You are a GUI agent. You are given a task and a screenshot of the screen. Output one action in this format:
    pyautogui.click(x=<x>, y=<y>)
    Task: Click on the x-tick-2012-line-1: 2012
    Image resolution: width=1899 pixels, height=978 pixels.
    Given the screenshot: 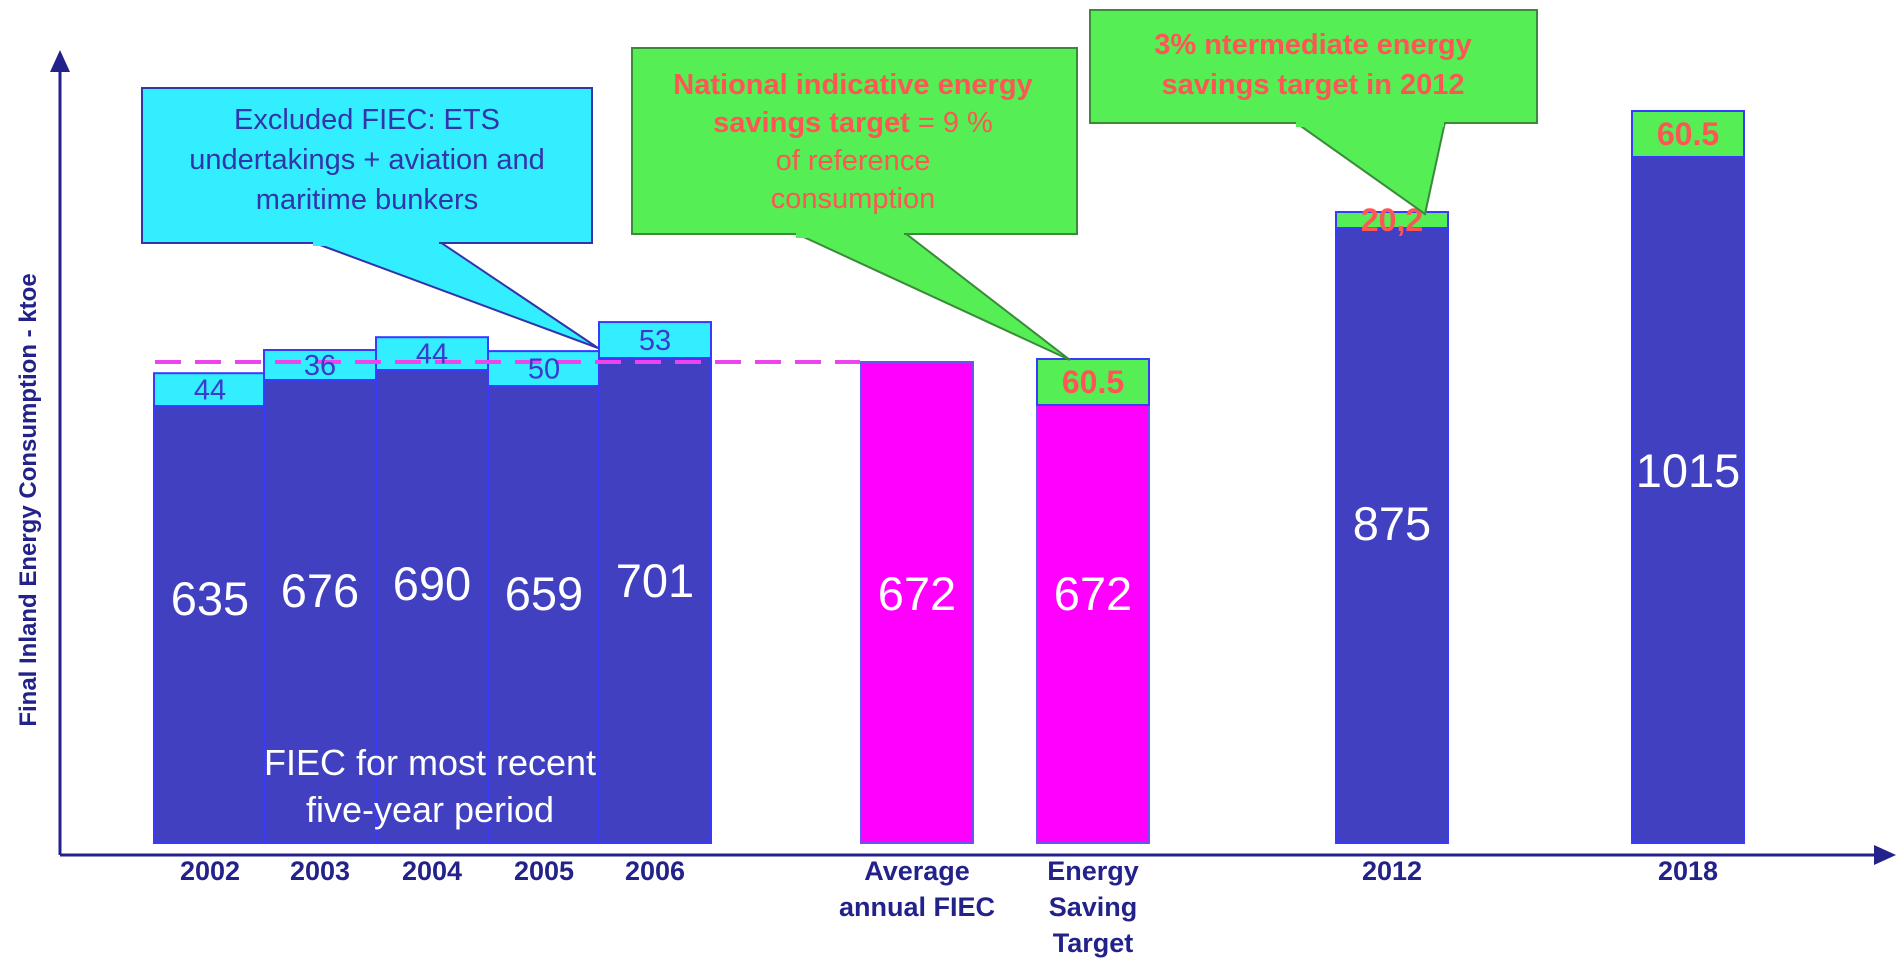 What is the action you would take?
    pyautogui.click(x=1392, y=871)
    